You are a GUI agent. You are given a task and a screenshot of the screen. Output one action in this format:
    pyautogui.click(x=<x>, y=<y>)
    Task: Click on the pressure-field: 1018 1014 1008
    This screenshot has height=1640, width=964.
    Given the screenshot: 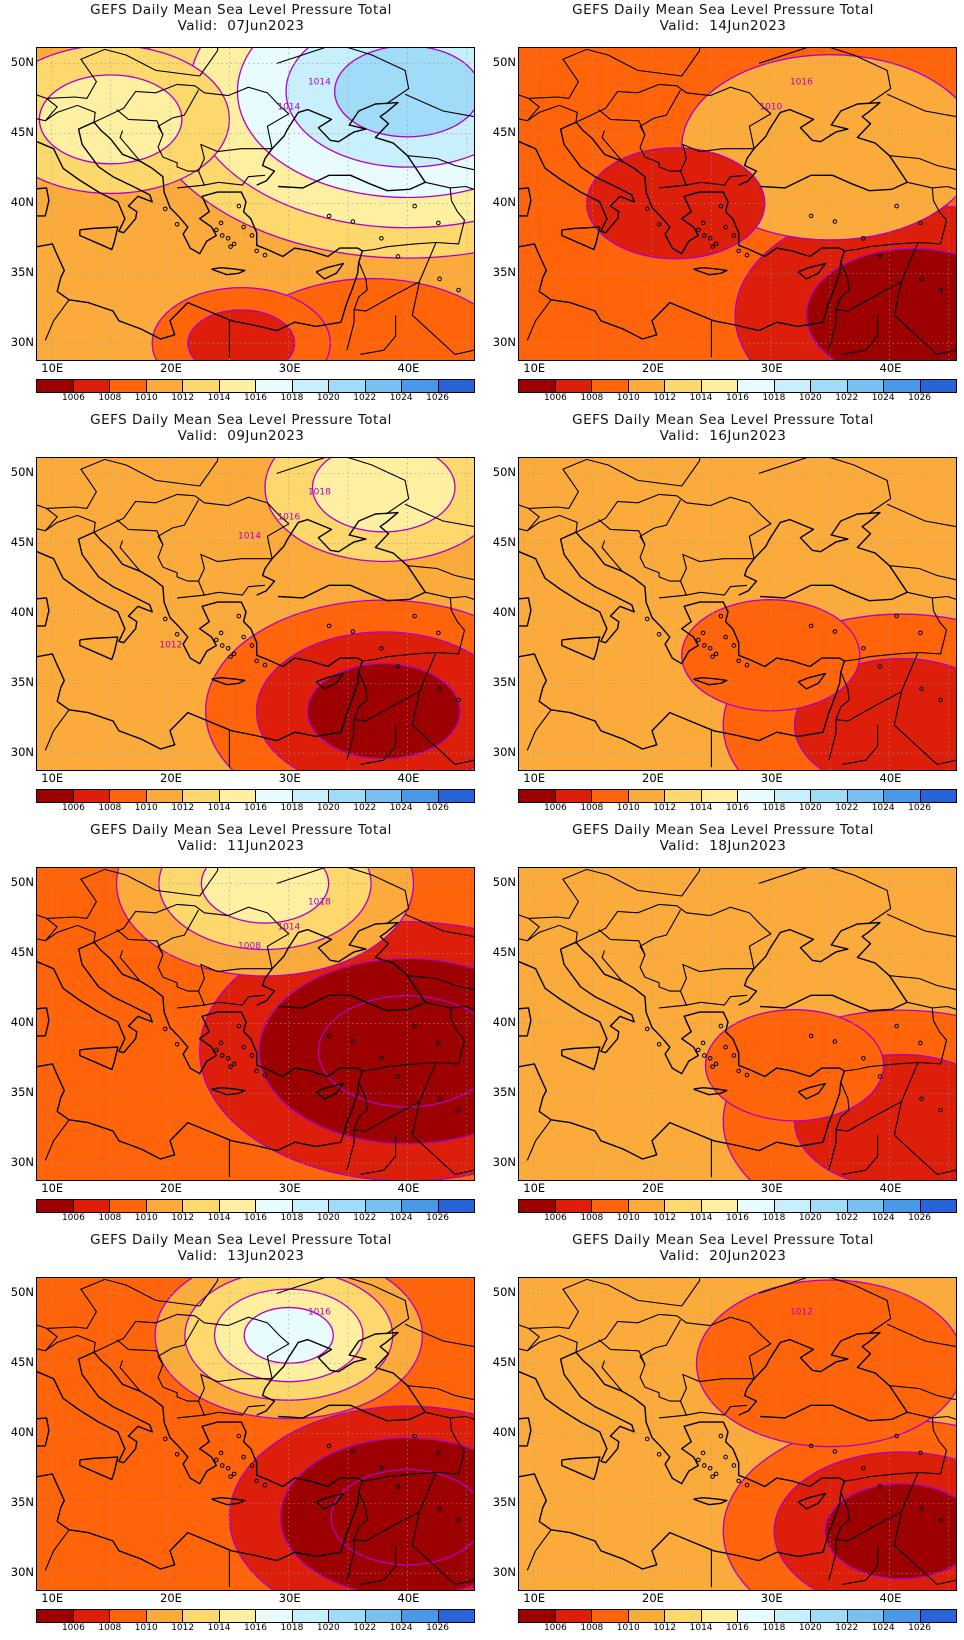 What is the action you would take?
    pyautogui.click(x=255, y=1024)
    